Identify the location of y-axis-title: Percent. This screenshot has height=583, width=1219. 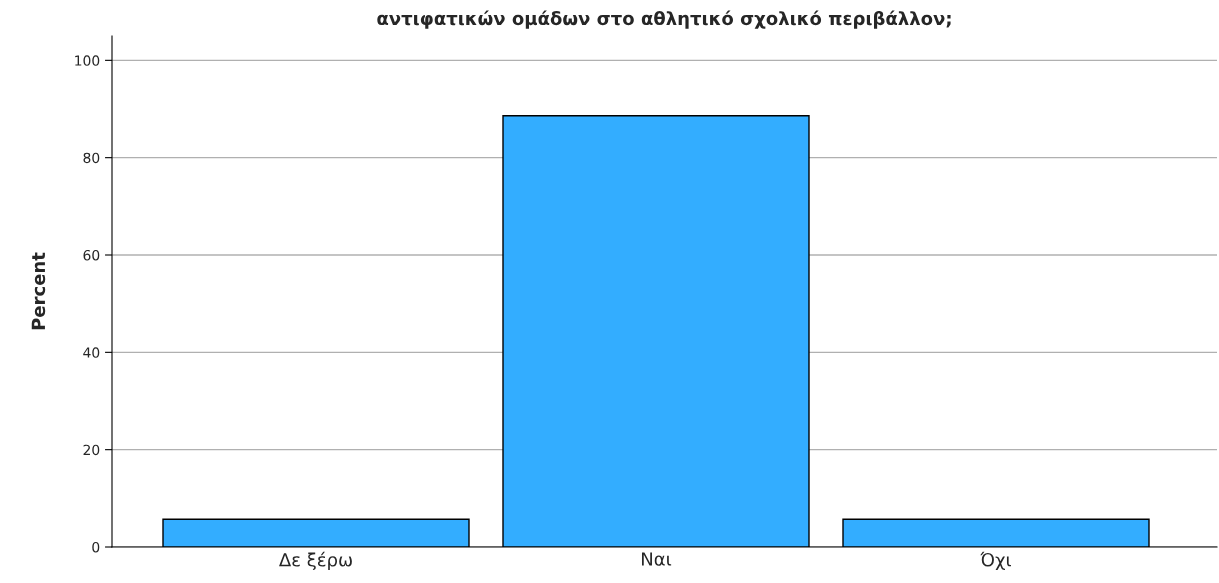
(38, 291).